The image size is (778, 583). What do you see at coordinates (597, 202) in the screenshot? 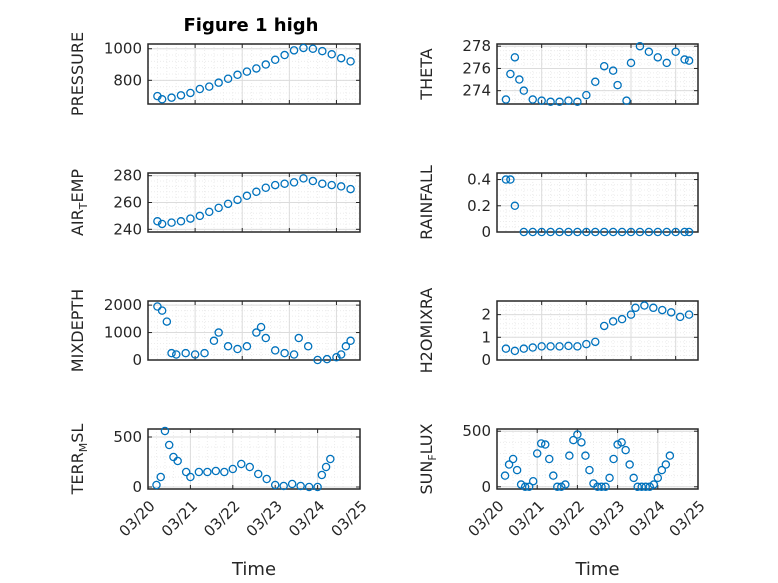
I see `rainfall-axes-box` at bounding box center [597, 202].